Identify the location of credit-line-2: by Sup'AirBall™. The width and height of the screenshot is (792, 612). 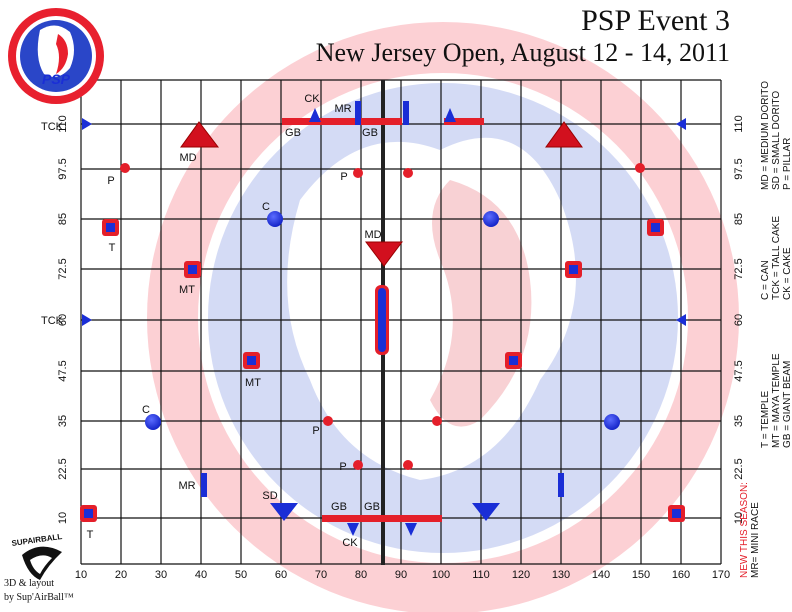
(39, 597).